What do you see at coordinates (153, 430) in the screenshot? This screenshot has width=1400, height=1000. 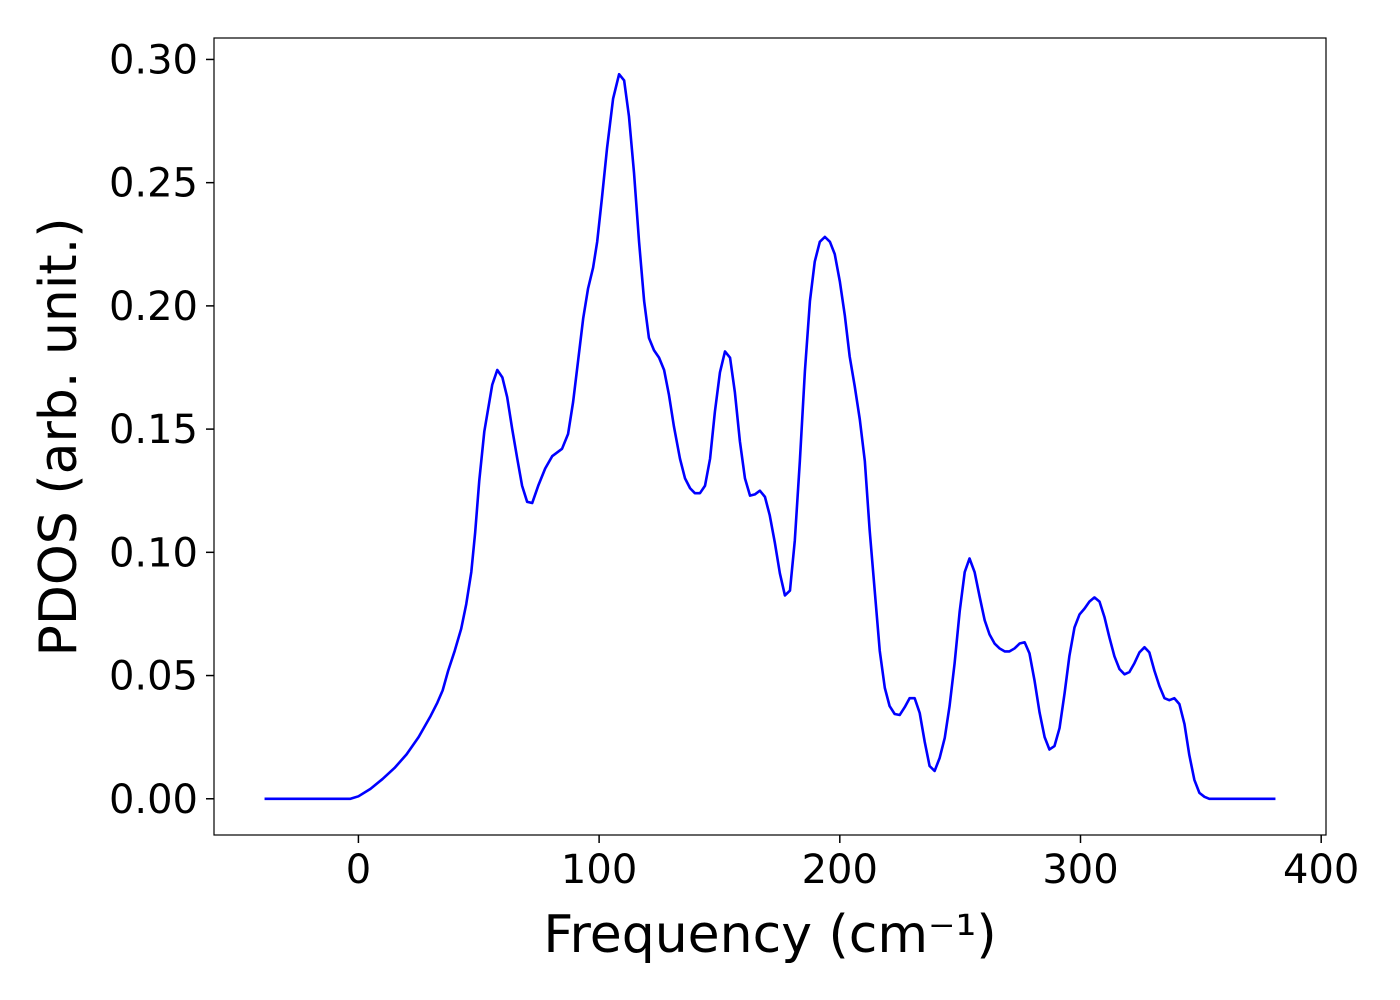 I see `y-tick-label: 0.15` at bounding box center [153, 430].